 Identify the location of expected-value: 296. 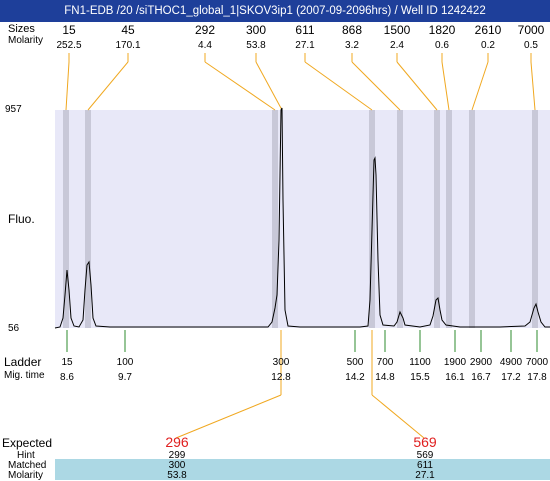
(177, 442).